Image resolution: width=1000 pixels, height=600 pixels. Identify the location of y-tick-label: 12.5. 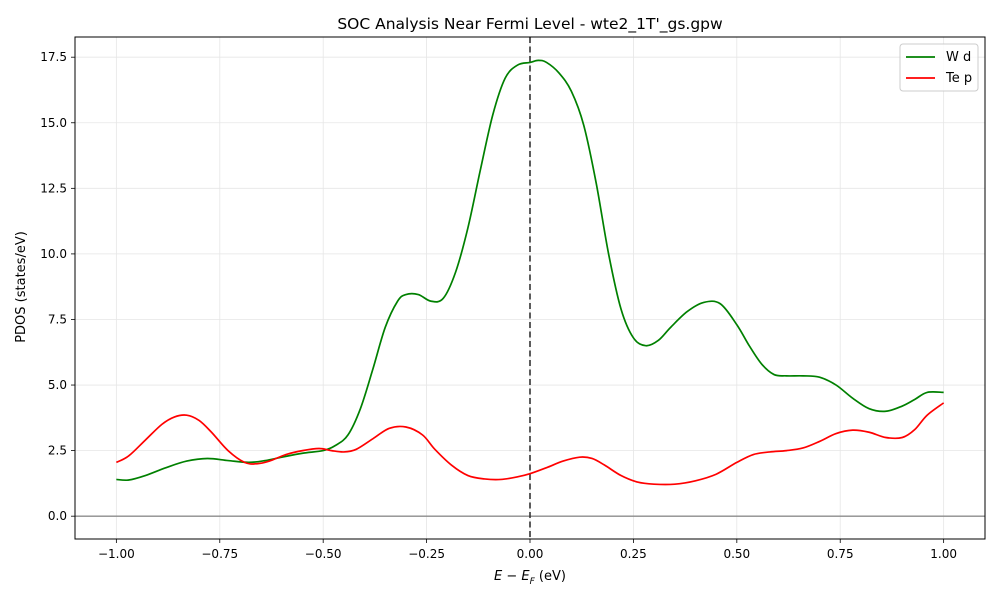
(53, 188).